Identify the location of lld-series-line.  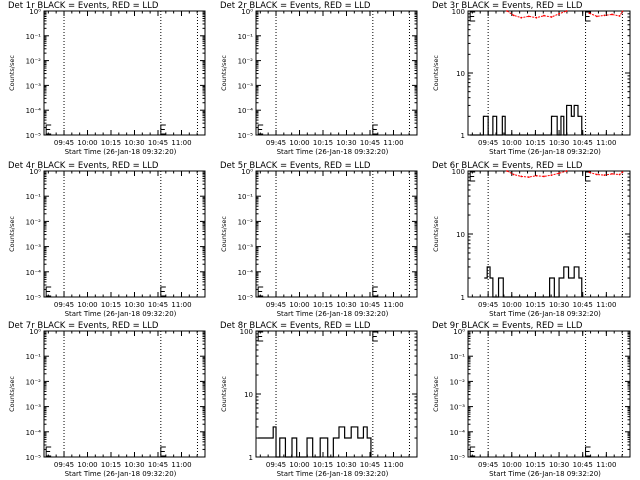
(564, 14).